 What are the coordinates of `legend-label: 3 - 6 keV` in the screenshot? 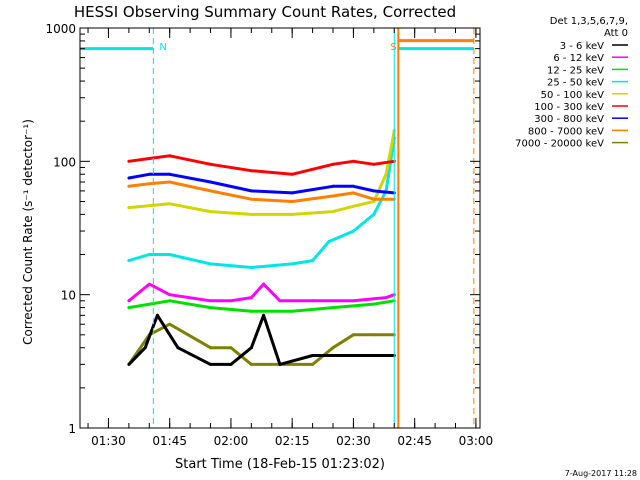 It's located at (582, 46).